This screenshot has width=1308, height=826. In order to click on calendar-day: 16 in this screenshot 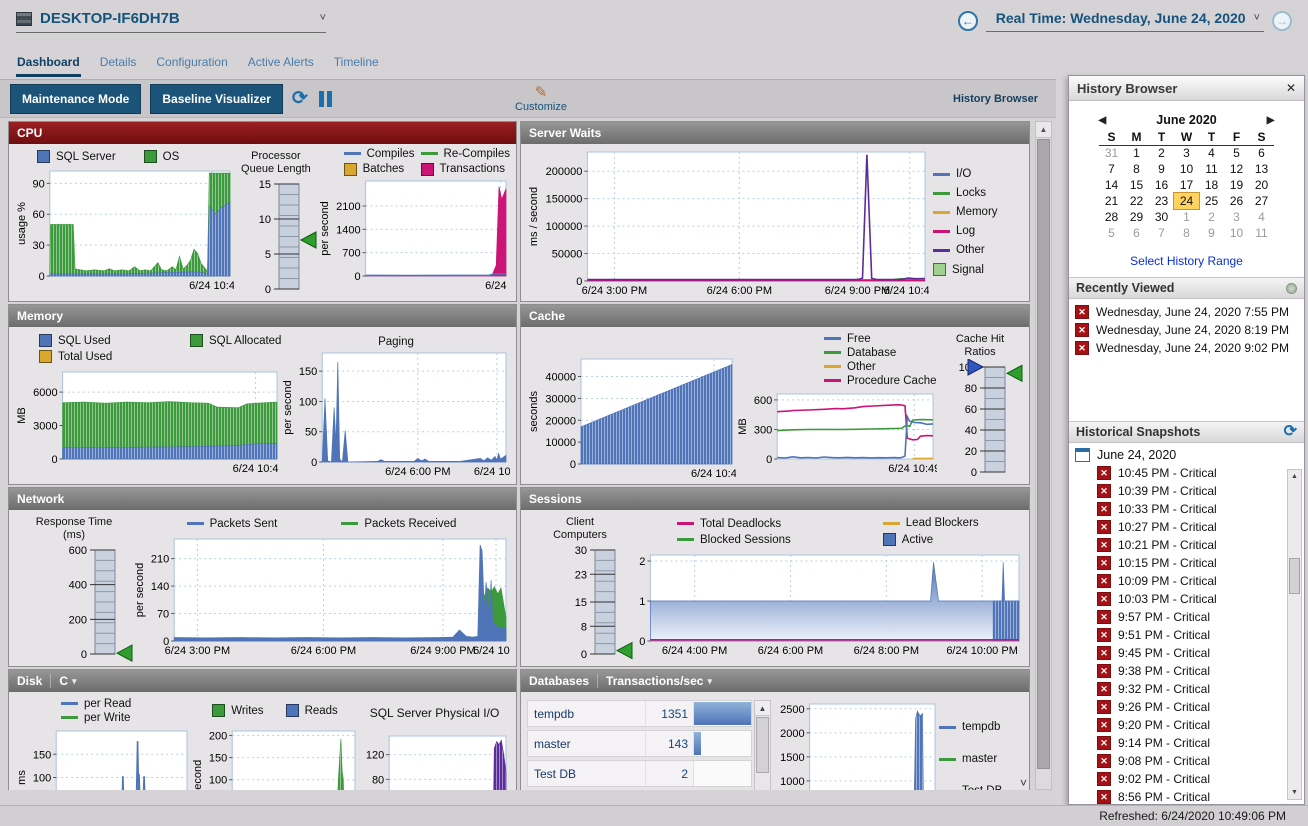, I will do `click(1161, 185)`.